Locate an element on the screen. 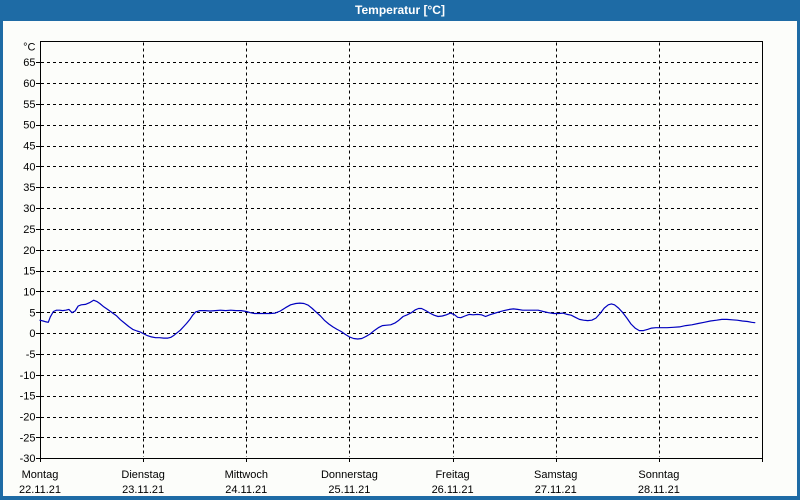 The height and width of the screenshot is (500, 800). y-axis-tick-label: -25 is located at coordinates (28, 438).